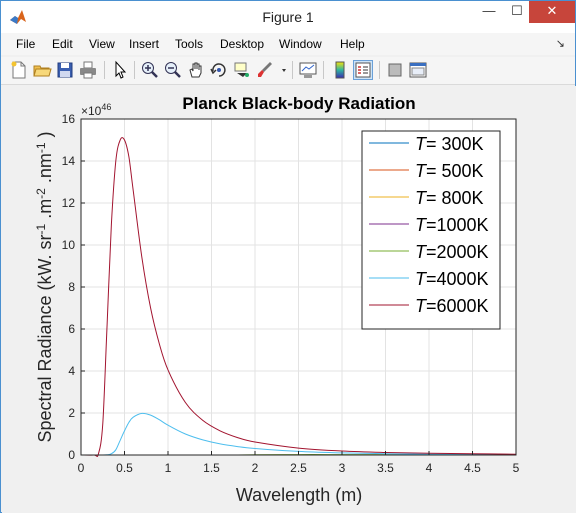  I want to click on brush-dropdown-icon, so click(287, 70).